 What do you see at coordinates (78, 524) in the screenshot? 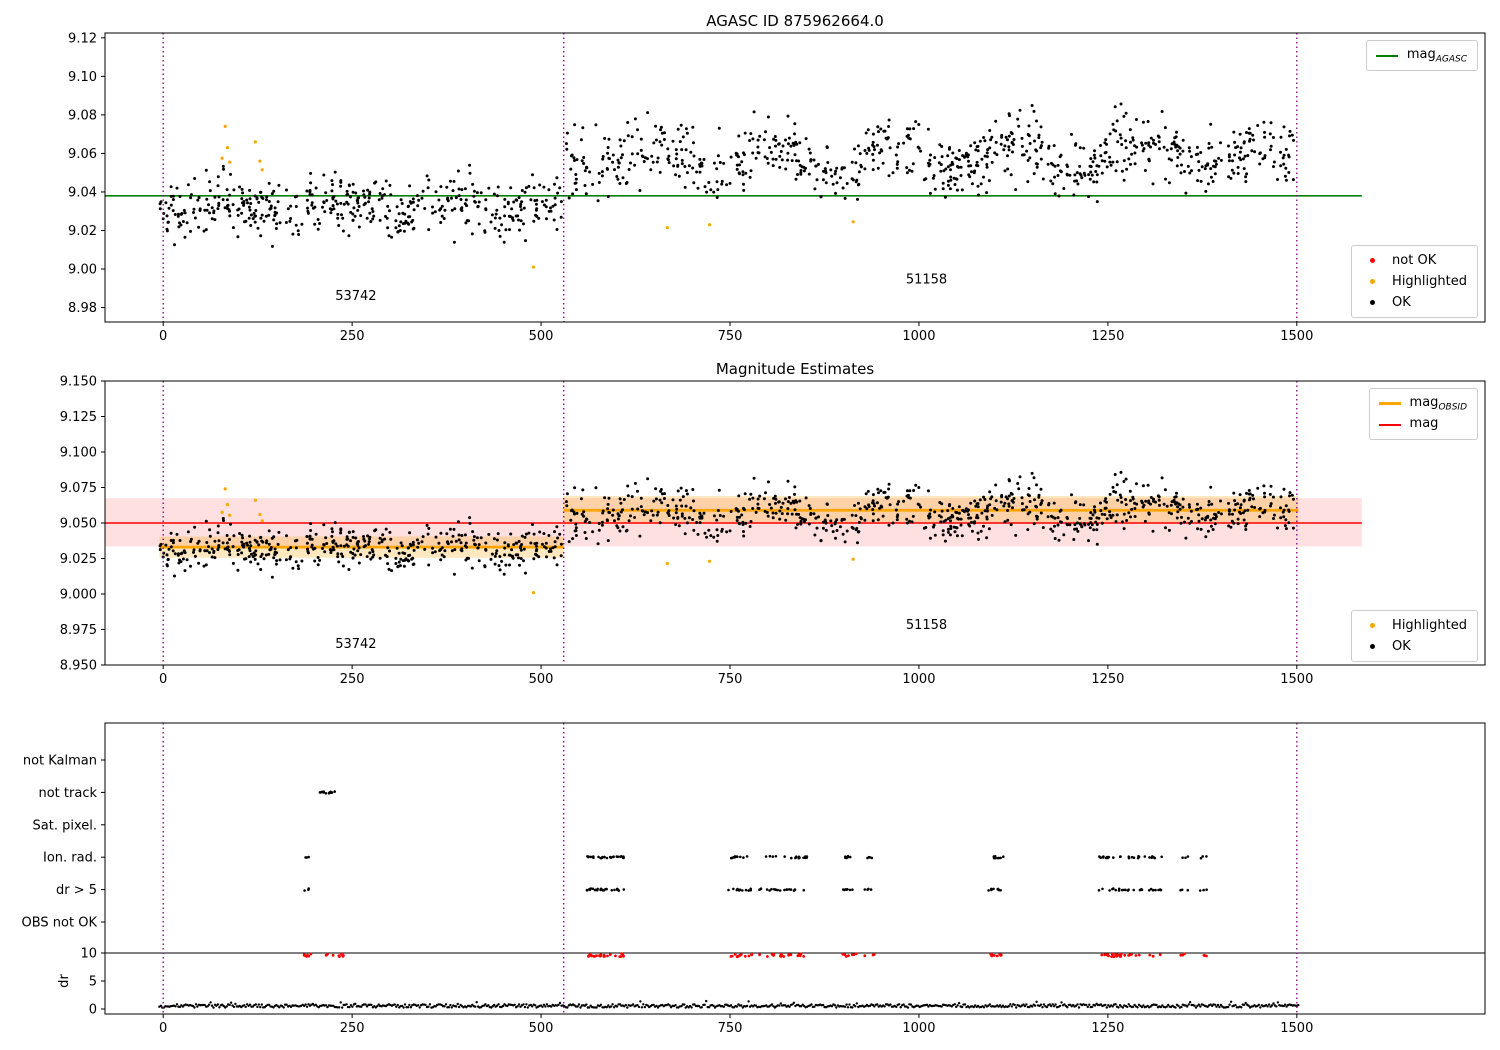
I see `svg-text: 9.050` at bounding box center [78, 524].